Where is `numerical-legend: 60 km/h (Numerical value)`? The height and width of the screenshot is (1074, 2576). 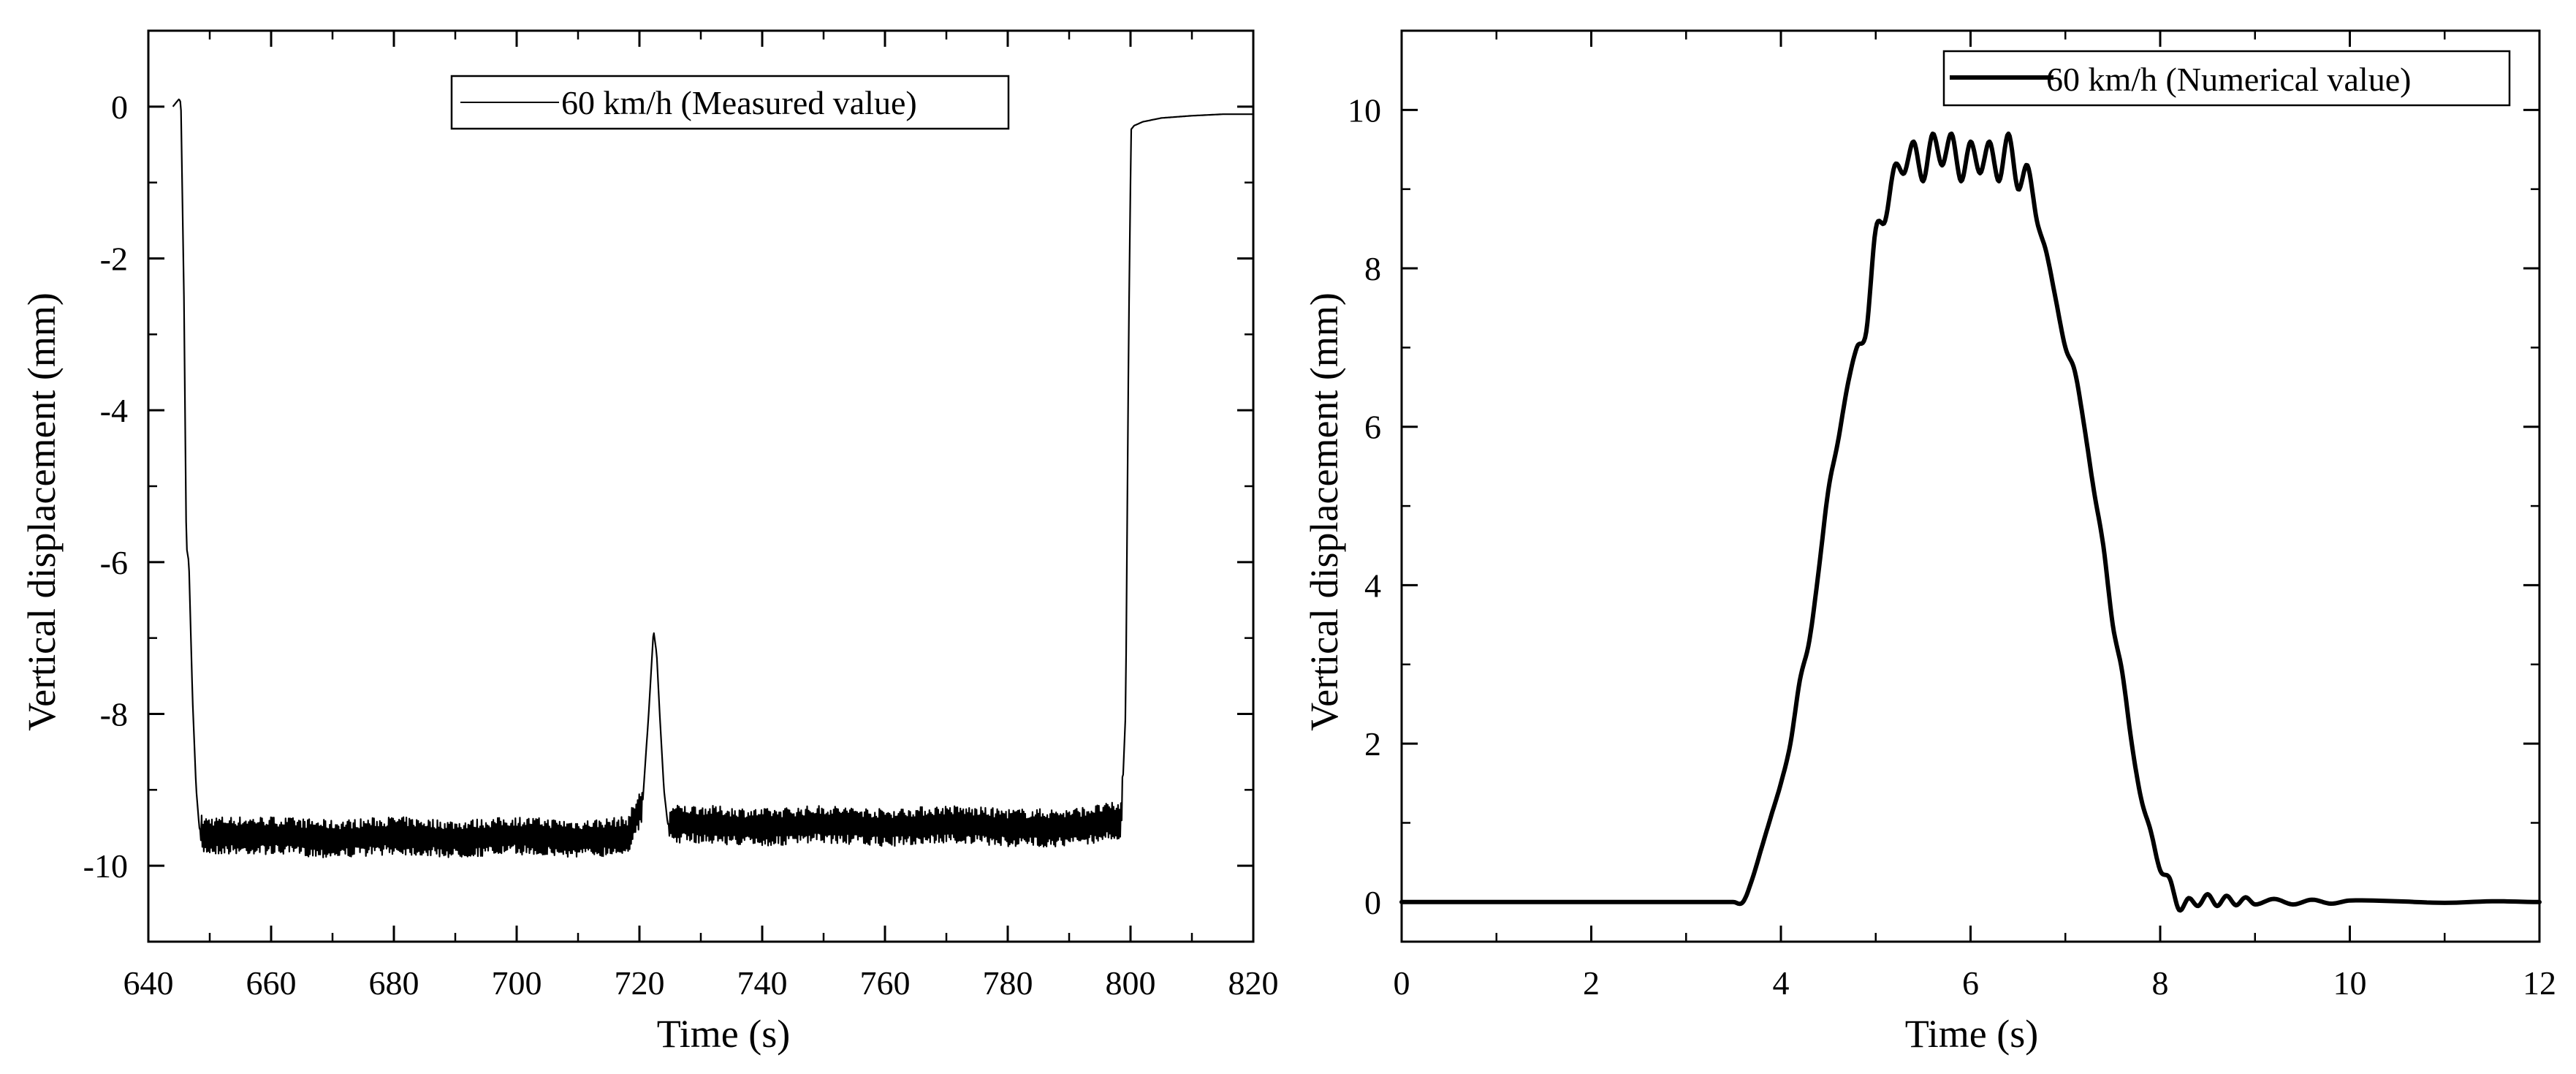
numerical-legend: 60 km/h (Numerical value) is located at coordinates (2226, 79).